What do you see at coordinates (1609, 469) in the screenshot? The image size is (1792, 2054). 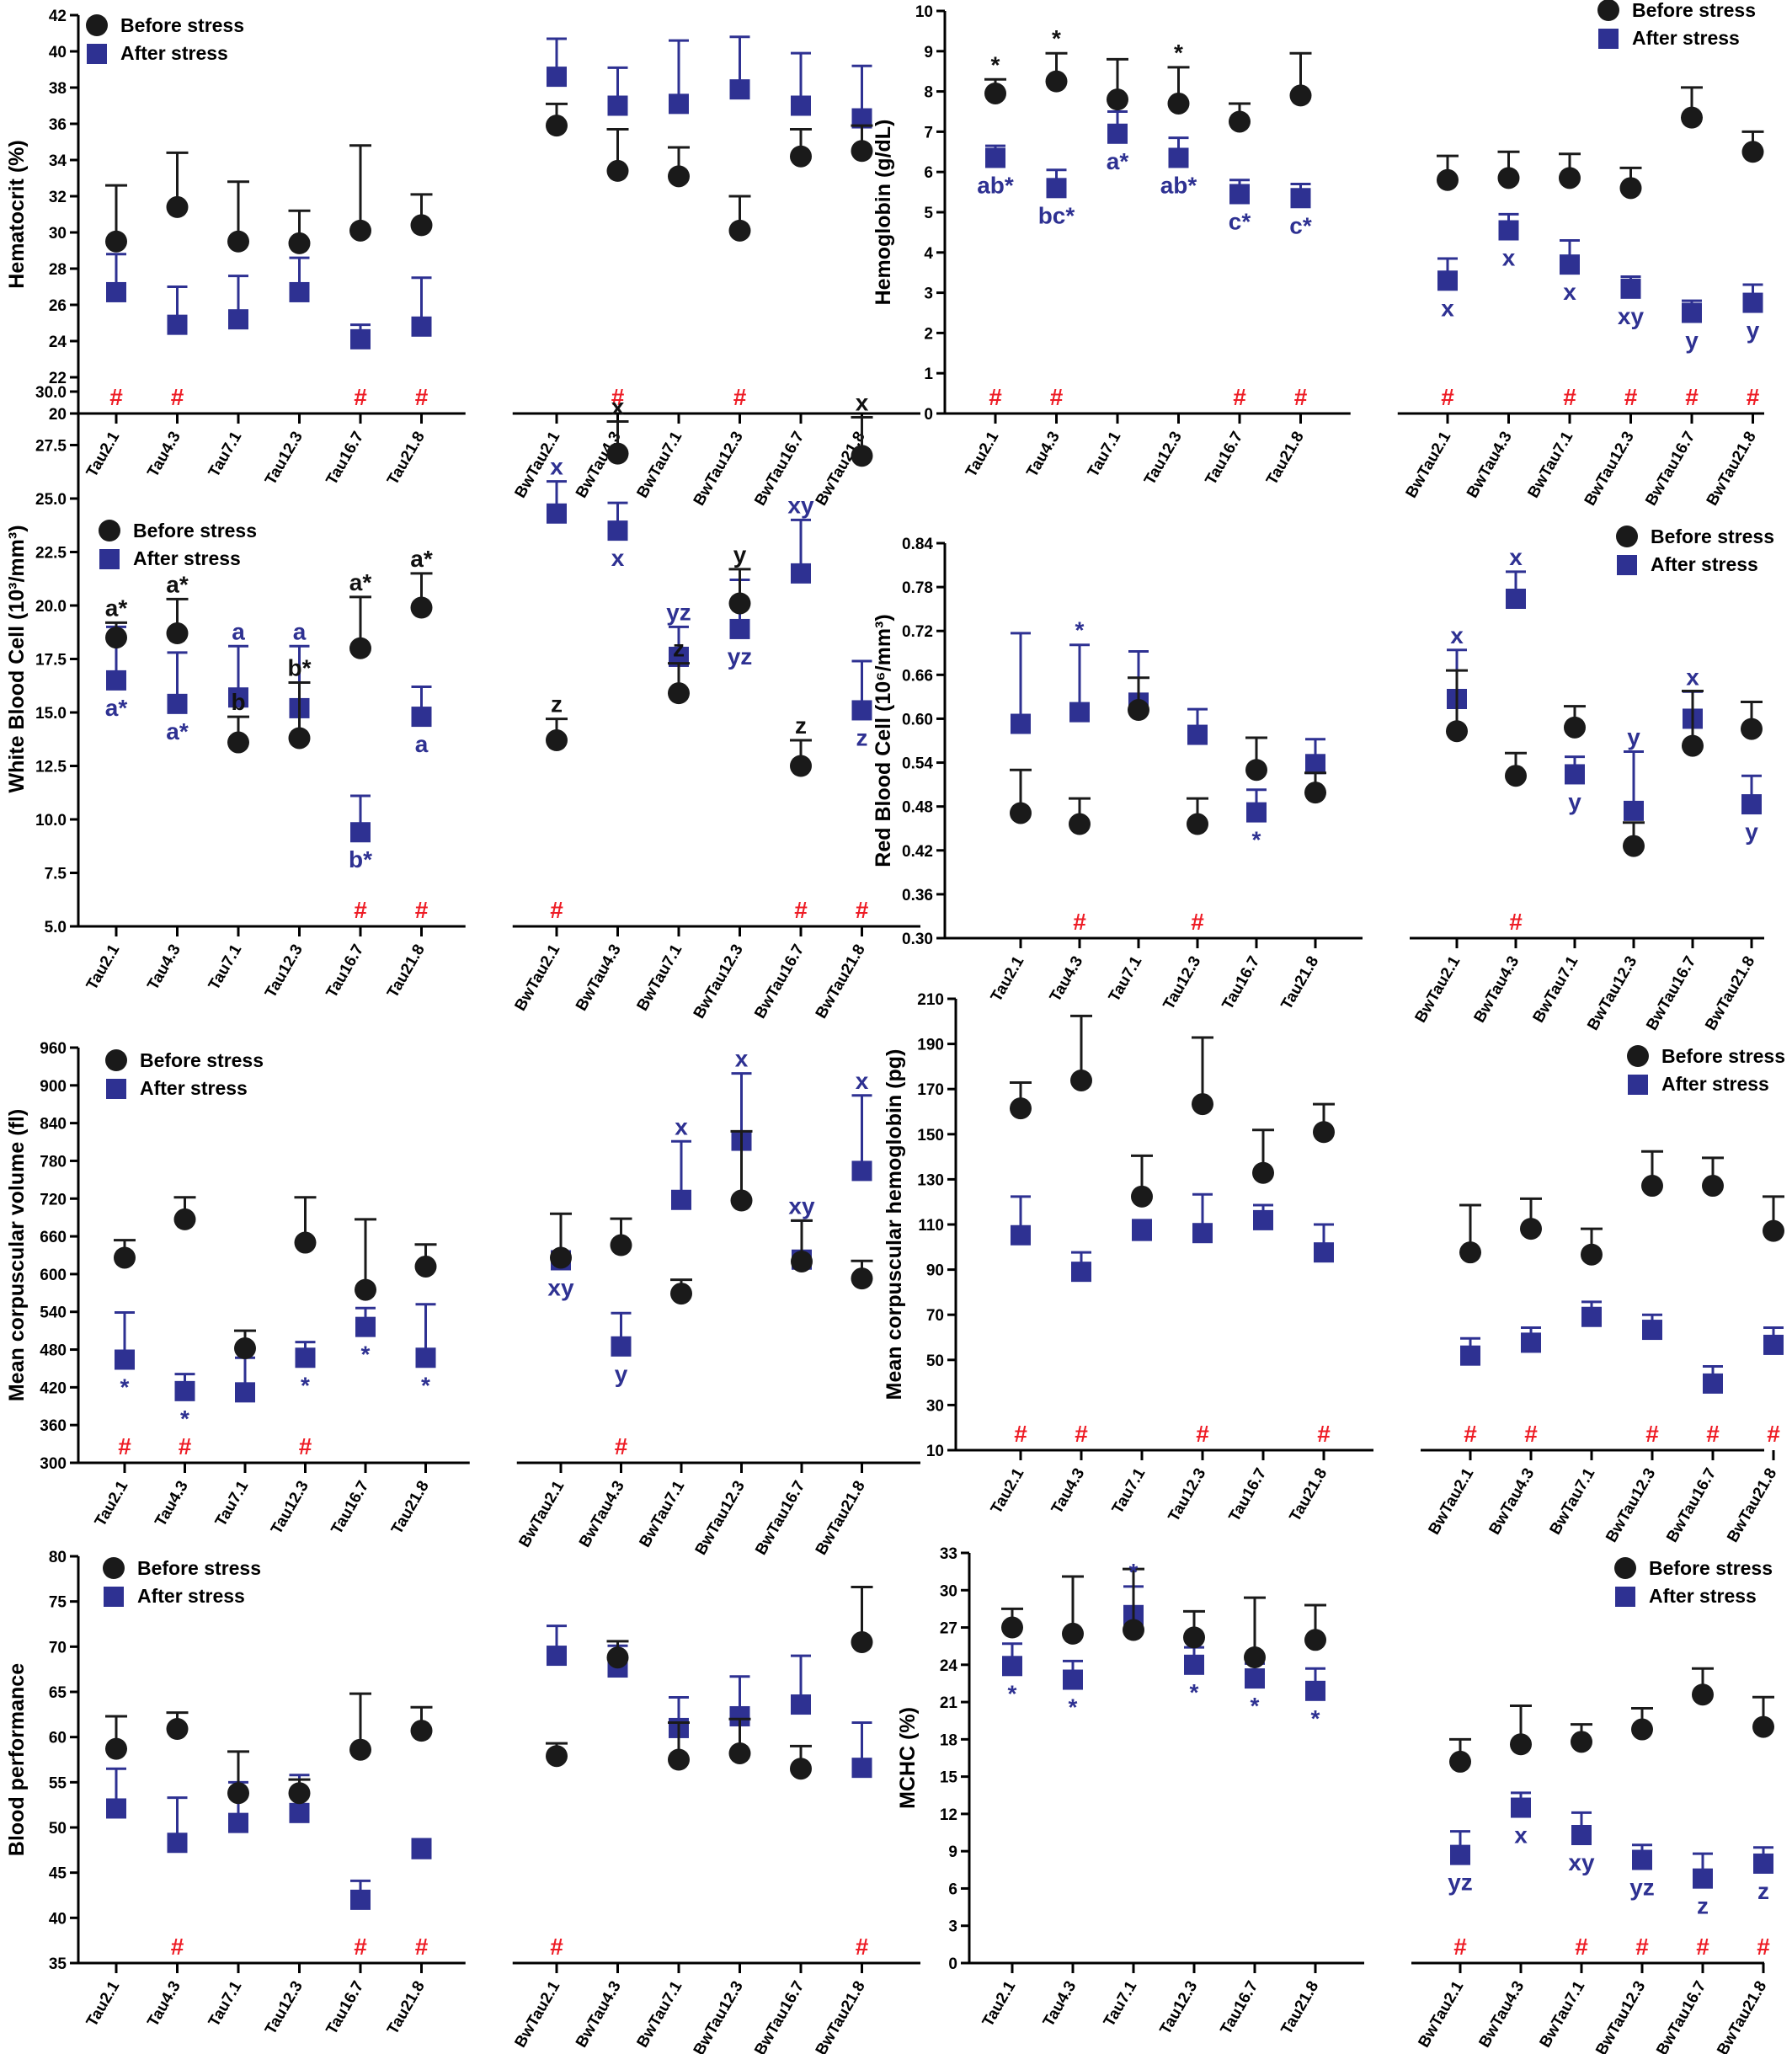 I see `x-tick-label: BwTau12.3` at bounding box center [1609, 469].